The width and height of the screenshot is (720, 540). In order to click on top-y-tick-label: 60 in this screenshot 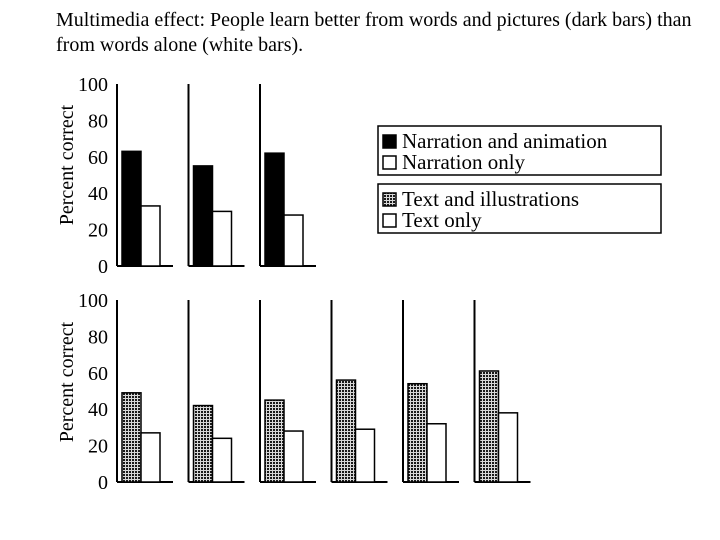, I will do `click(98, 158)`.